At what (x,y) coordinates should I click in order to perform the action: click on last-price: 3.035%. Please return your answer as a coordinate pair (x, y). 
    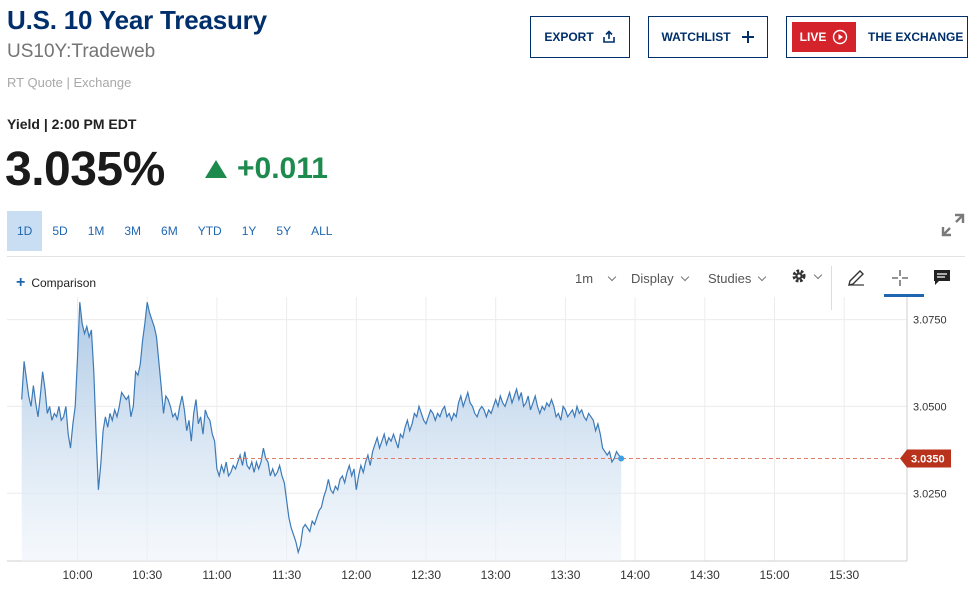
    Looking at the image, I should click on (85, 169).